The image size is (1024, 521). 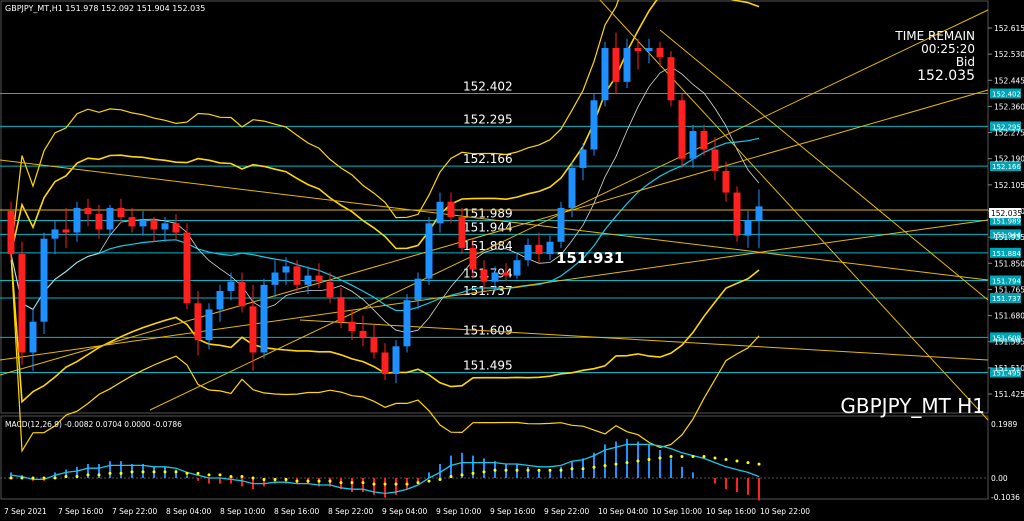 What do you see at coordinates (644, 340) in the screenshot?
I see `trendline` at bounding box center [644, 340].